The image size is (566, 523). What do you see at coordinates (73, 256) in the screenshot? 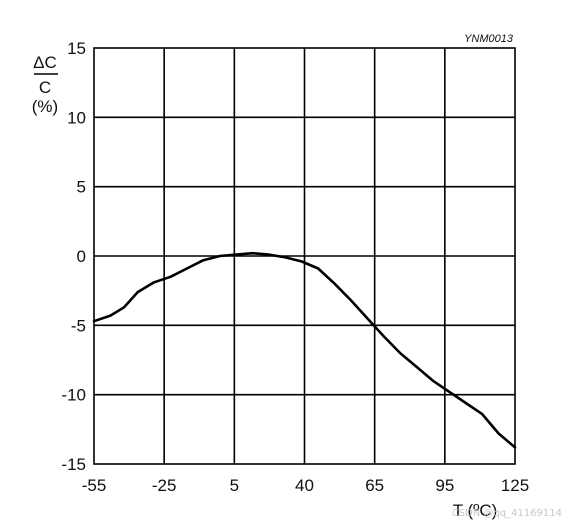
I see `y-tick-labels: 15 10 5 0 -5 -10 -15` at bounding box center [73, 256].